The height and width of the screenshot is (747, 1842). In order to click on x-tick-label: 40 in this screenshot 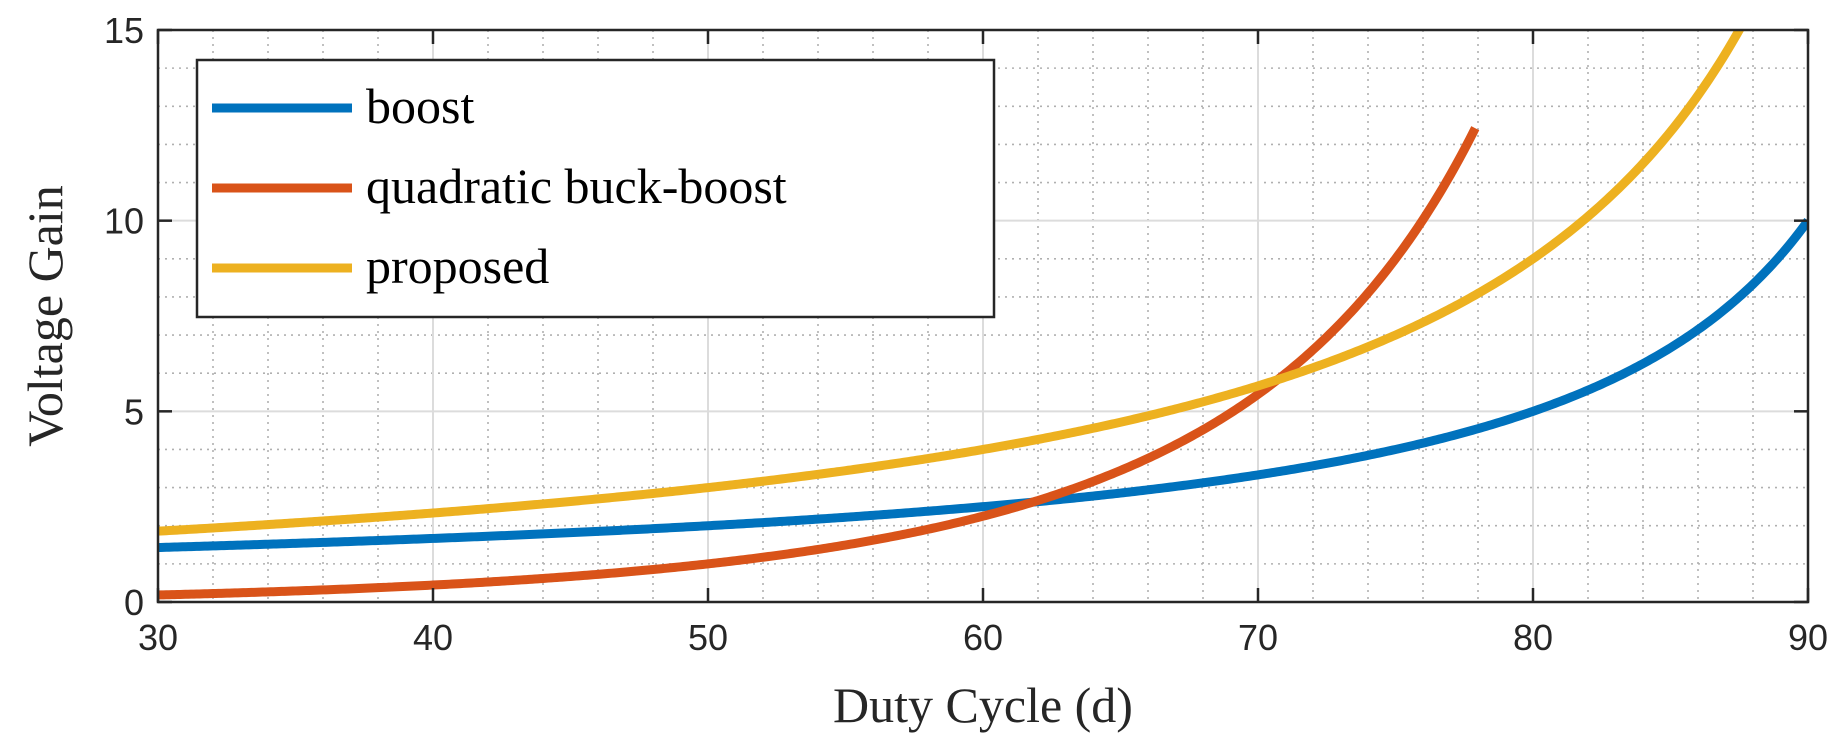, I will do `click(433, 637)`.